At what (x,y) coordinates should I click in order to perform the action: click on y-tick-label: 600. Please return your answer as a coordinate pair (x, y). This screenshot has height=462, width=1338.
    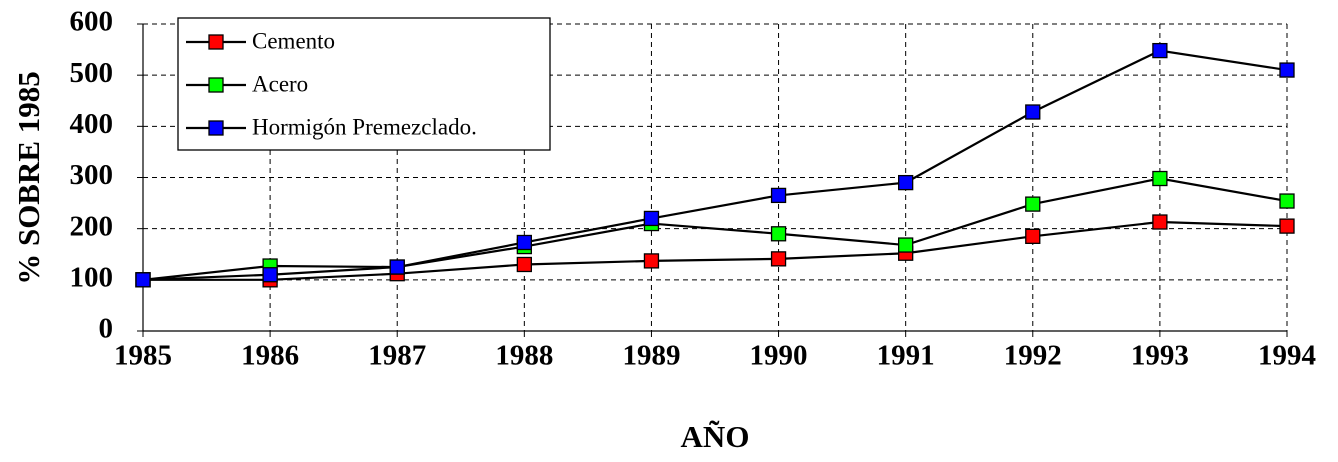
    Looking at the image, I should click on (92, 22).